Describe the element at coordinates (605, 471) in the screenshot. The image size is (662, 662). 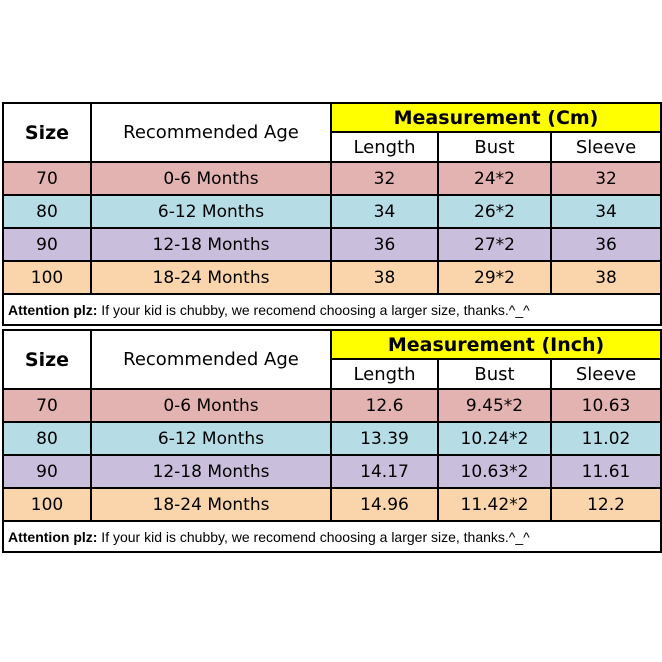
I see `sleeve-cell: 11.61` at that location.